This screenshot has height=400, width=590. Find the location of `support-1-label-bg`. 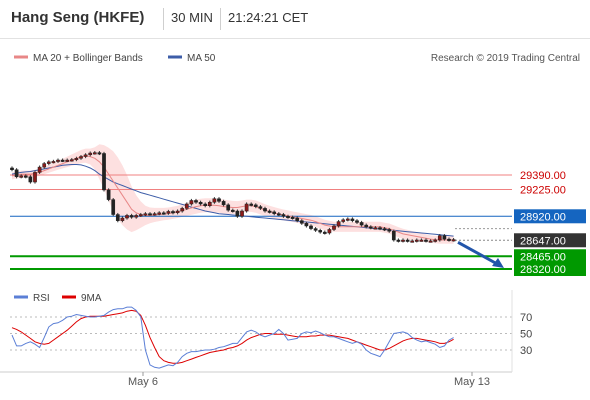

support-1-label-bg is located at coordinates (550, 256).